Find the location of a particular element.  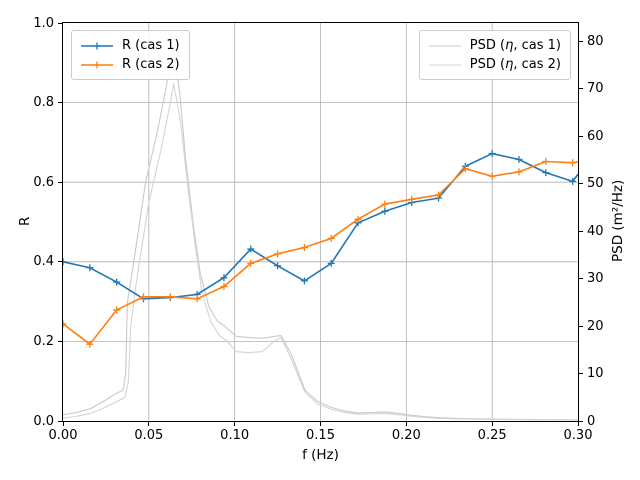

legend-label: R (cas 2) is located at coordinates (151, 64).